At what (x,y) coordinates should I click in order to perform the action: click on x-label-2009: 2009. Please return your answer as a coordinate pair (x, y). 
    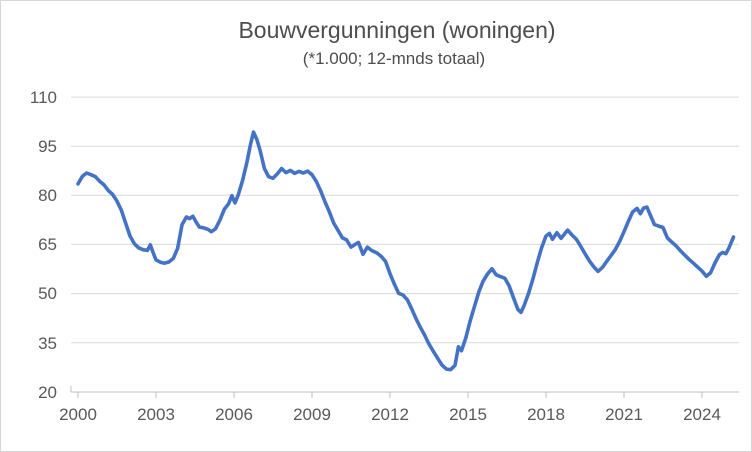
    Looking at the image, I should click on (312, 414).